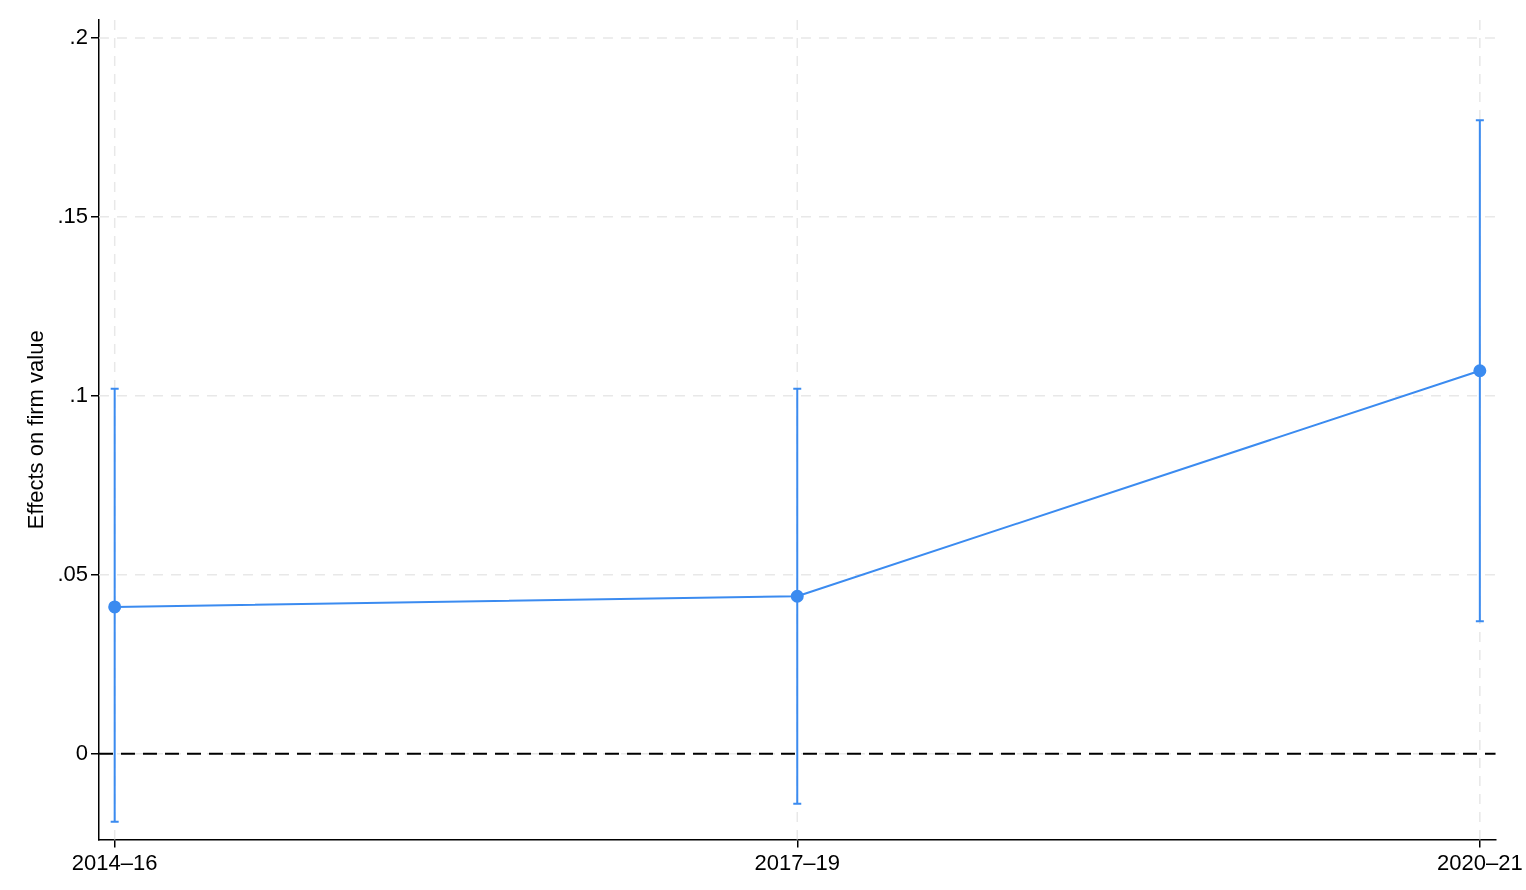 Image resolution: width=1526 pixels, height=890 pixels. Describe the element at coordinates (78, 36) in the screenshot. I see `y-tick-label: .2` at that location.